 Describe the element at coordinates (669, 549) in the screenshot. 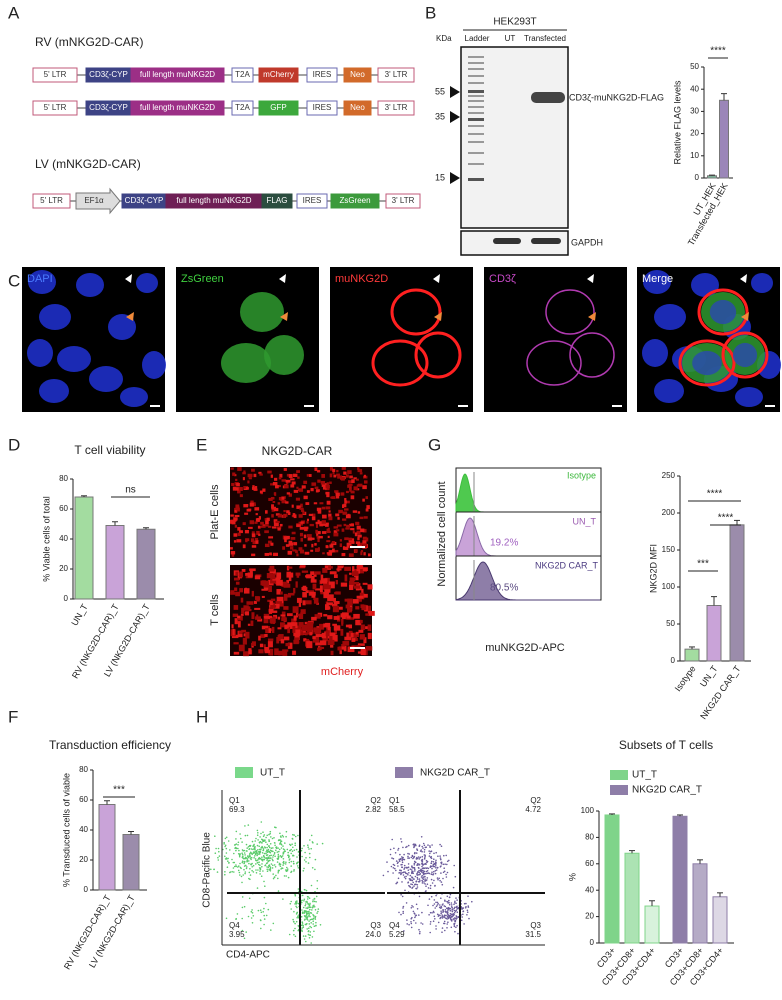

I see `y-tick-label: 150` at that location.